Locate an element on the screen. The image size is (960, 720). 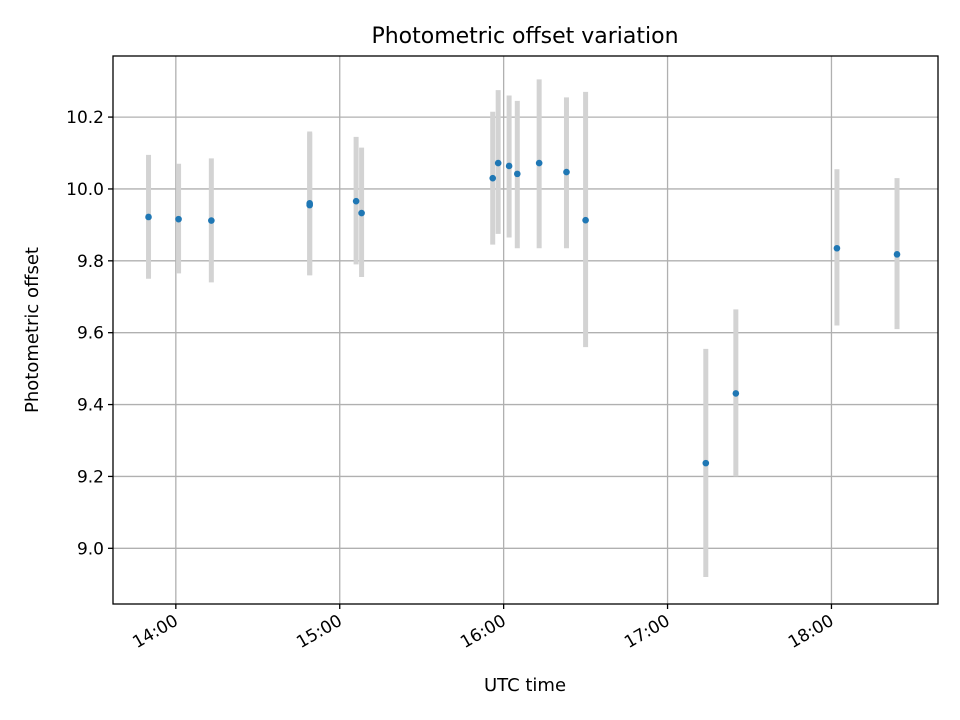
y-tick-label: 9.4 is located at coordinates (90, 406).